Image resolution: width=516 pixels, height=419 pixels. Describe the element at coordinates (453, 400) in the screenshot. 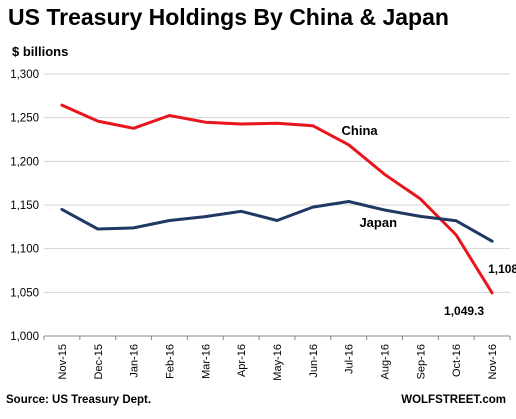

I see `brand-mark: WOLFSTREET.com` at that location.